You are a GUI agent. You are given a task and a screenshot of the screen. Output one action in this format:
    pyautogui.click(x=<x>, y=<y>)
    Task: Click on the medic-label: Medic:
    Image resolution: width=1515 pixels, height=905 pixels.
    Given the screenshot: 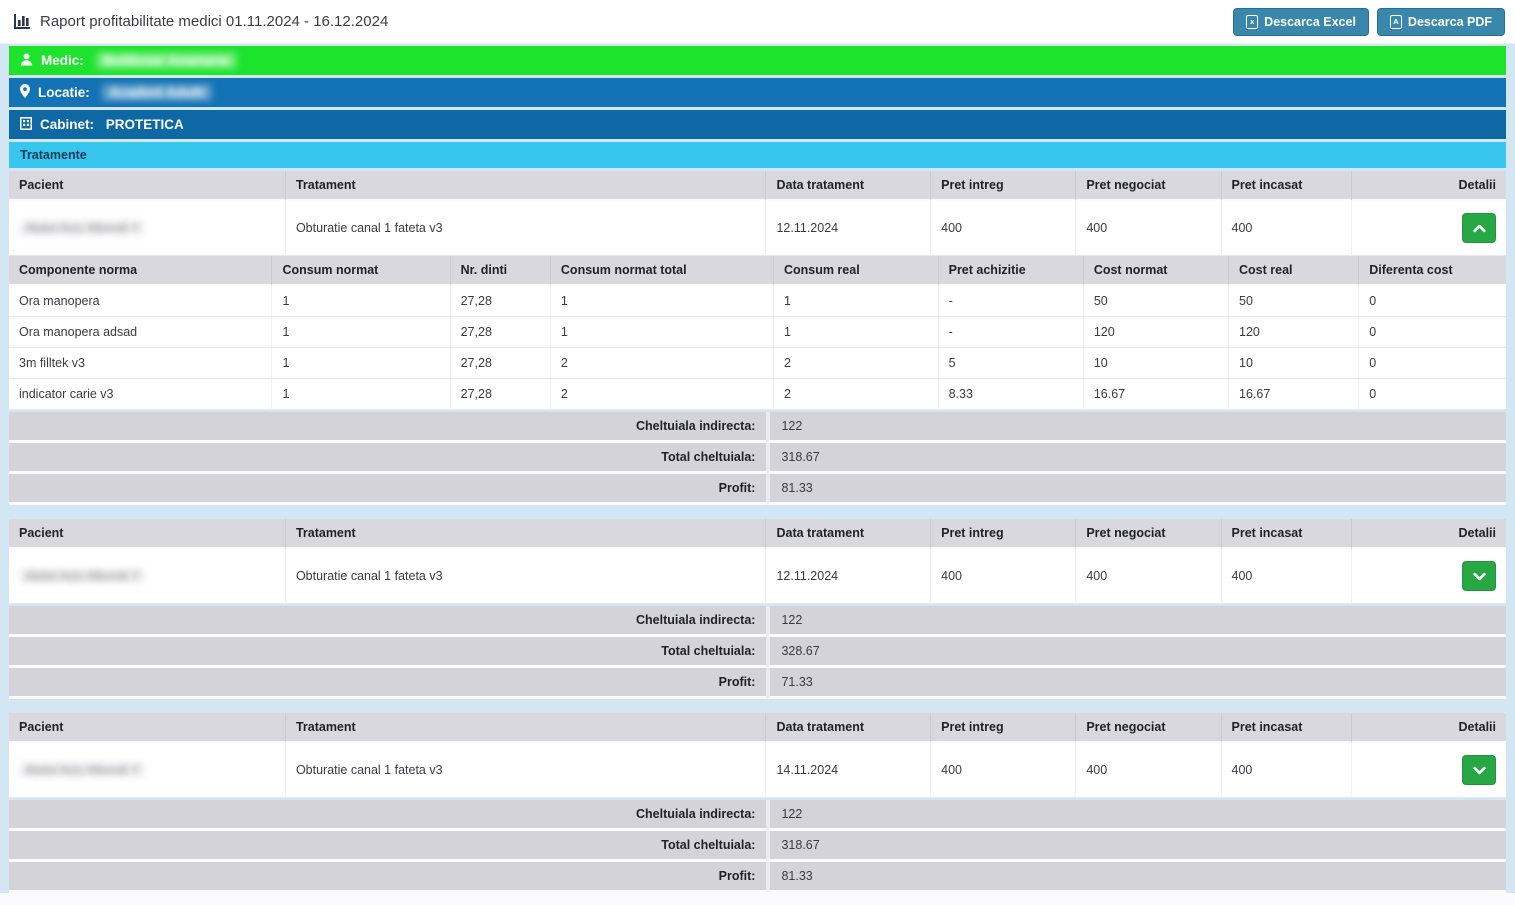 What is the action you would take?
    pyautogui.click(x=64, y=60)
    